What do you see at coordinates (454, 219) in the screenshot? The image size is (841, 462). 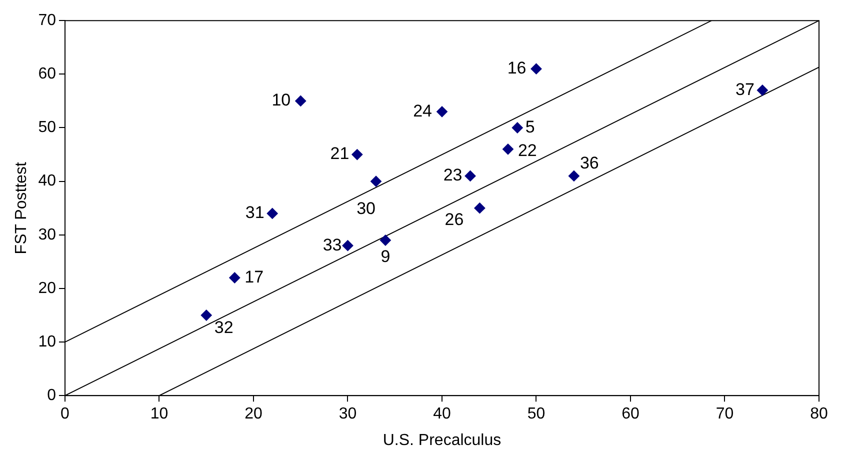 I see `annotation: 26` at bounding box center [454, 219].